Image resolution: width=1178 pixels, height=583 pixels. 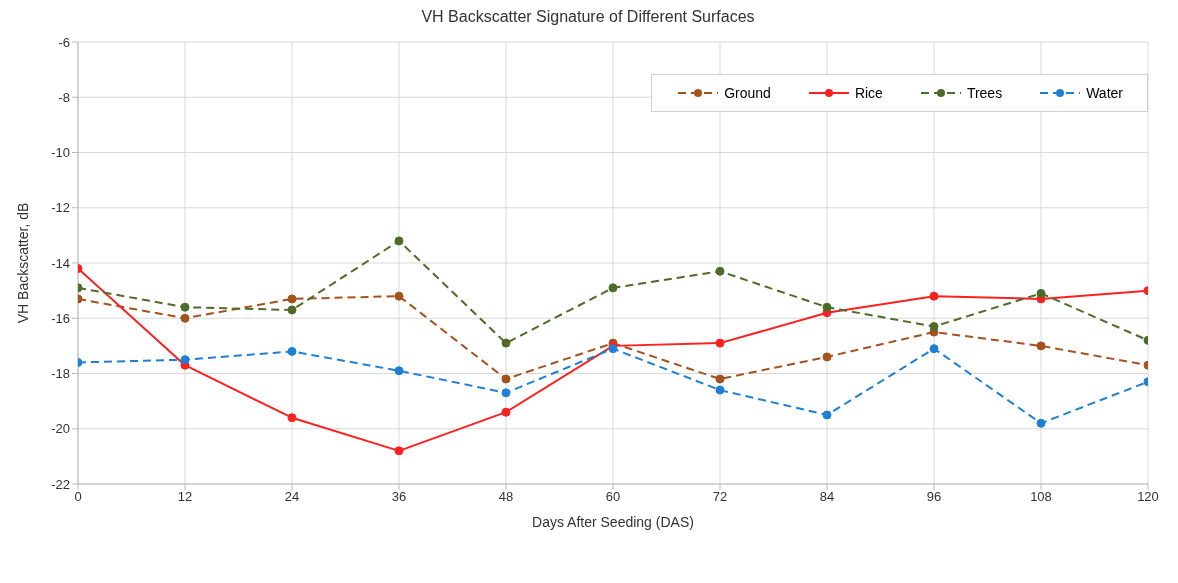 I want to click on y-tick-label: -10, so click(x=60, y=153).